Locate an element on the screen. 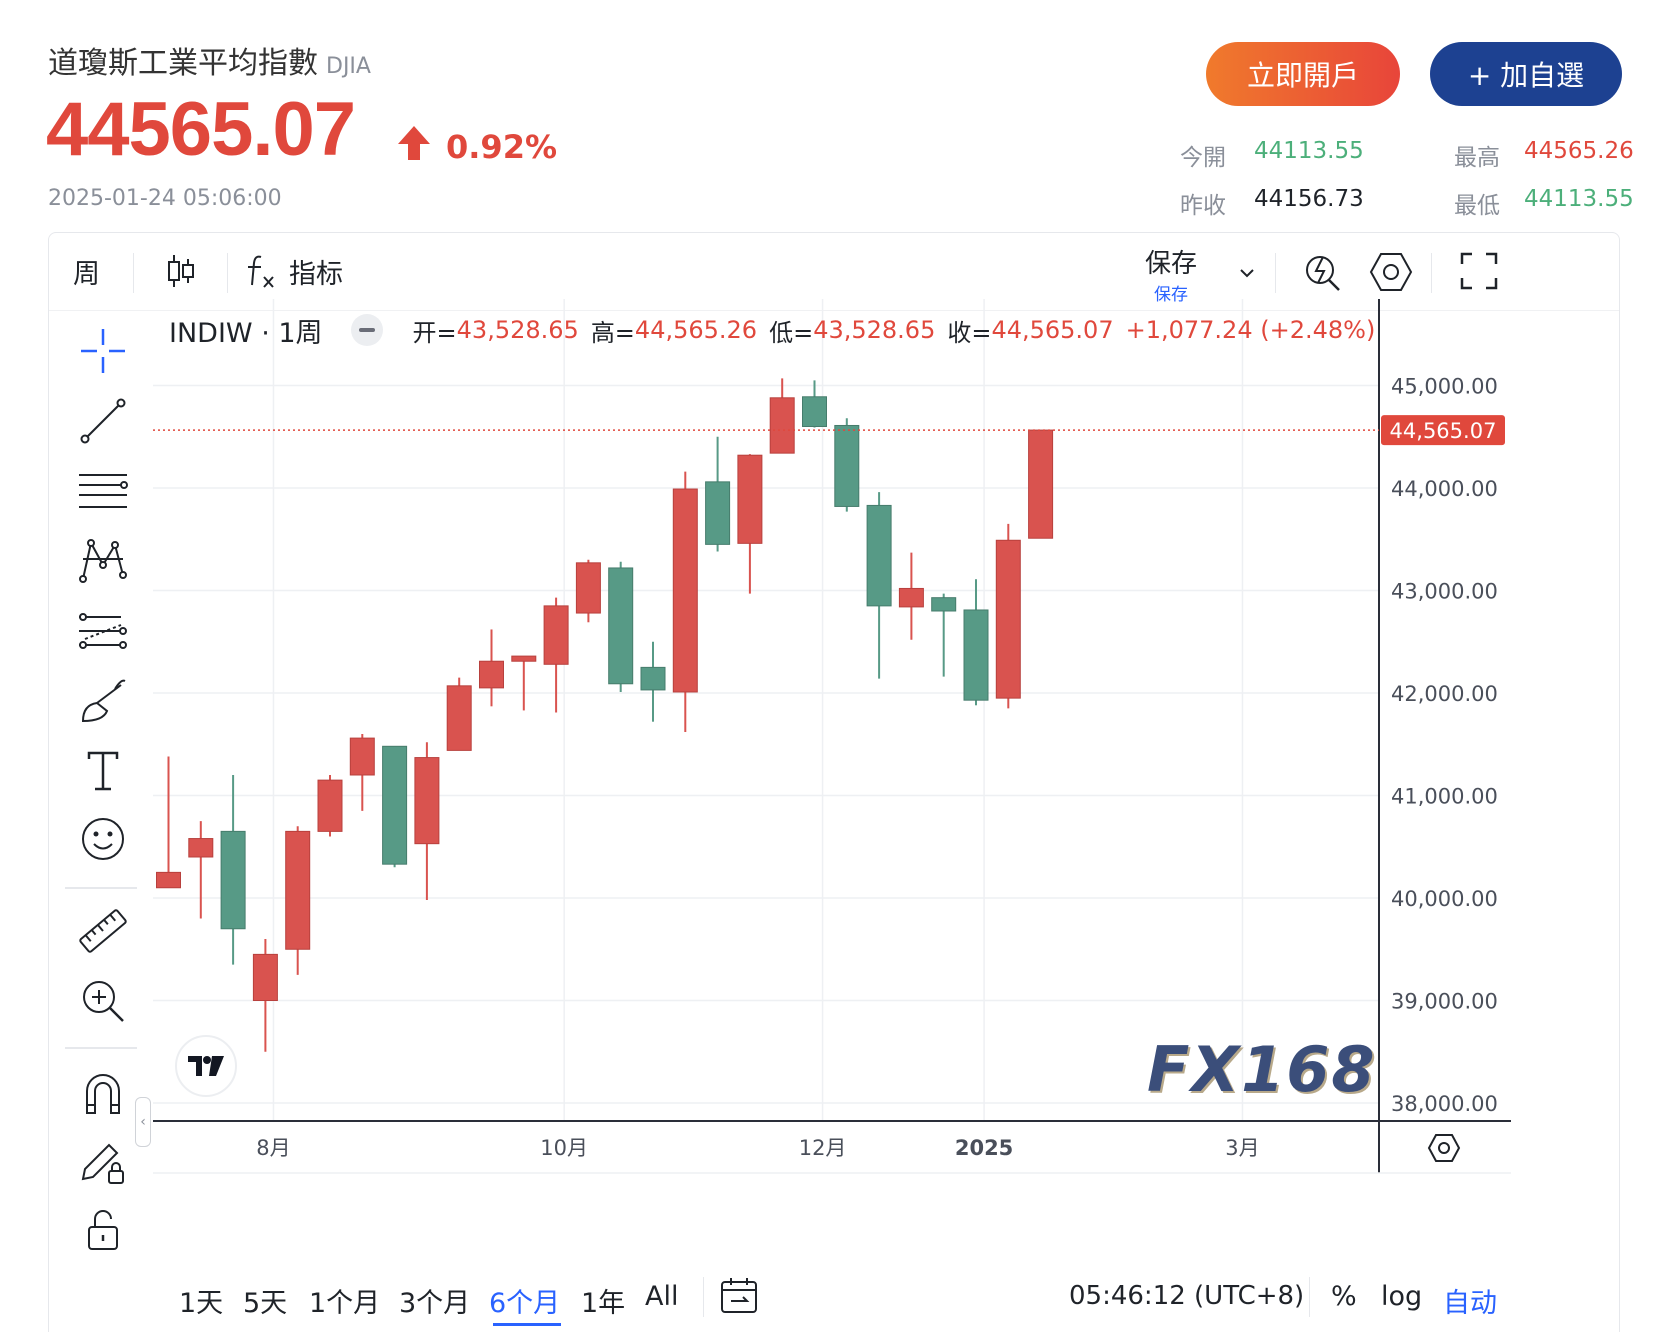  save-button: 保存 保存 is located at coordinates (1171, 274).